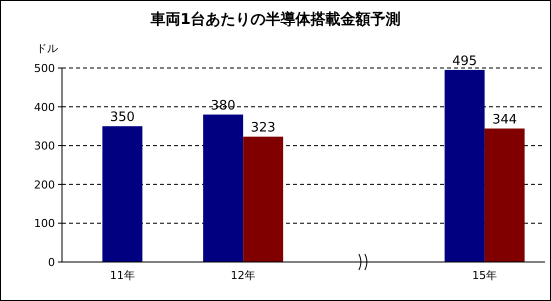  What do you see at coordinates (122, 275) in the screenshot?
I see `x-tick-label: 11年` at bounding box center [122, 275].